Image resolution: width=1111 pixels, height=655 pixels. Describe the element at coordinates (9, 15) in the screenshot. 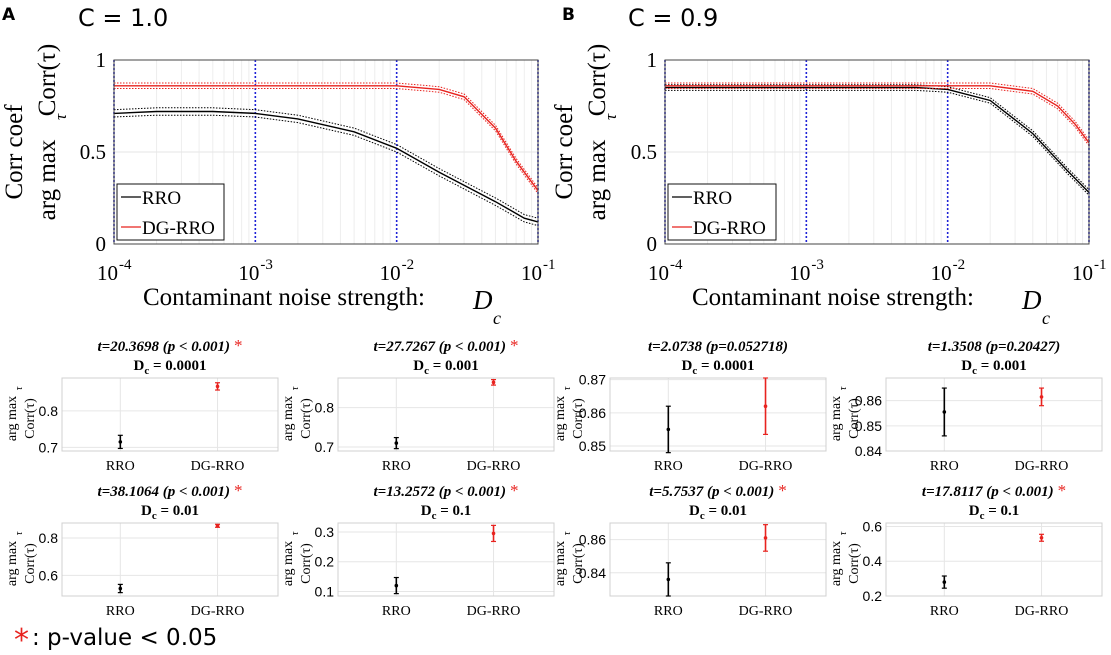

I see `panel-letter-a: A` at that location.